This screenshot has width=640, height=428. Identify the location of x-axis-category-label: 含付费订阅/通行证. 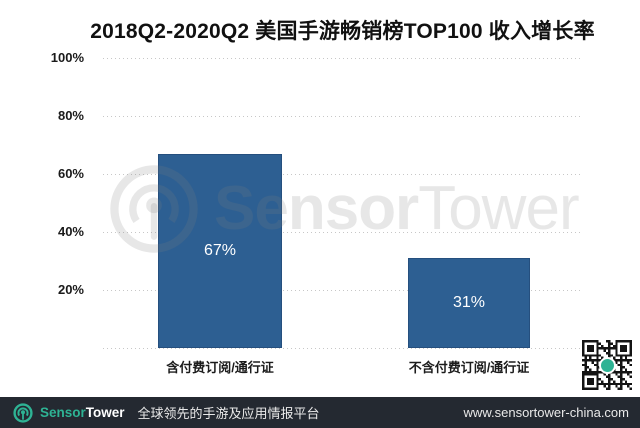
(220, 367).